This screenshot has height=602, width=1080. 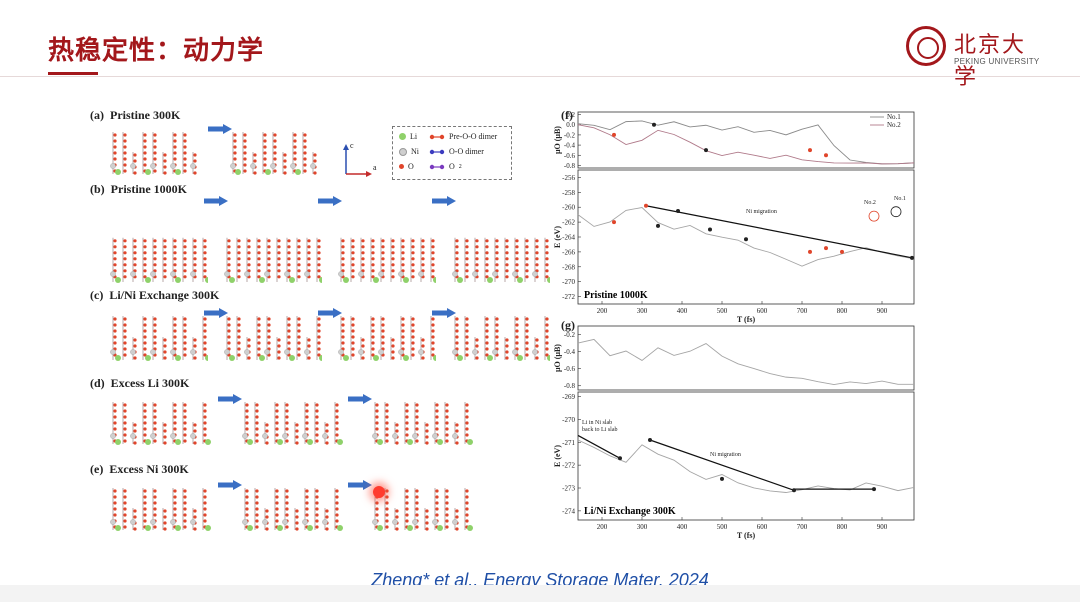 I want to click on trend-line, so click(x=779, y=232).